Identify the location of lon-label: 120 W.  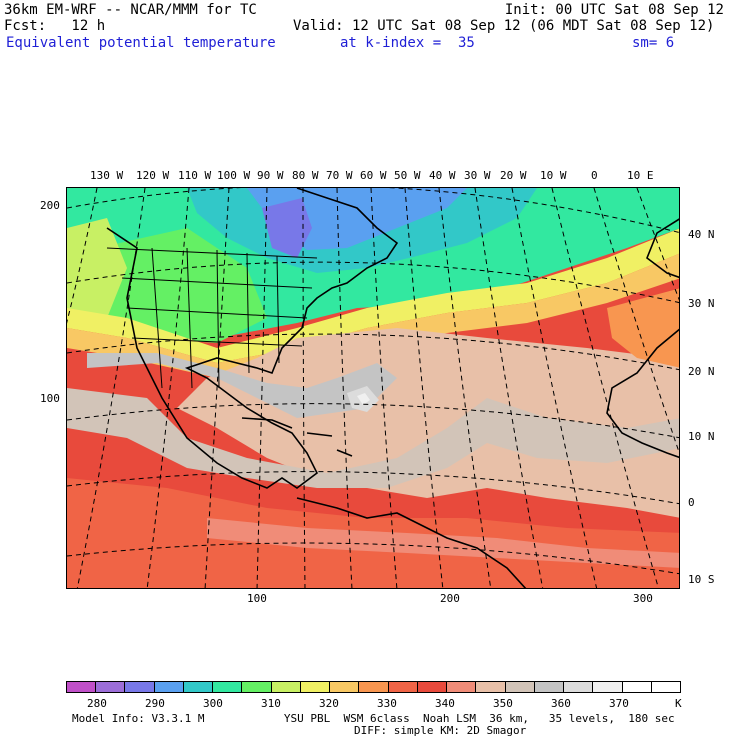
(153, 175).